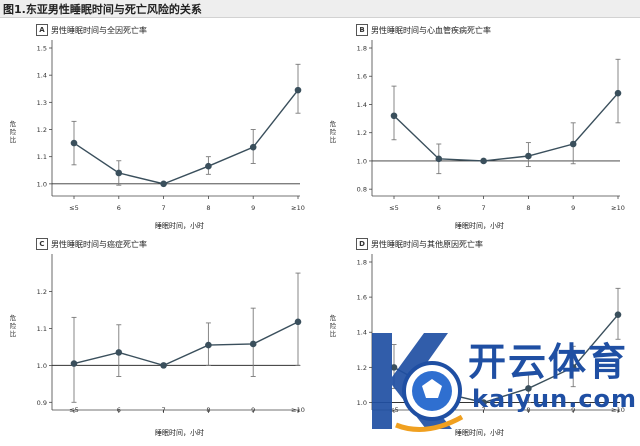 The image size is (640, 446). Describe the element at coordinates (42, 403) in the screenshot. I see `y-tick-label: 0.9` at that location.